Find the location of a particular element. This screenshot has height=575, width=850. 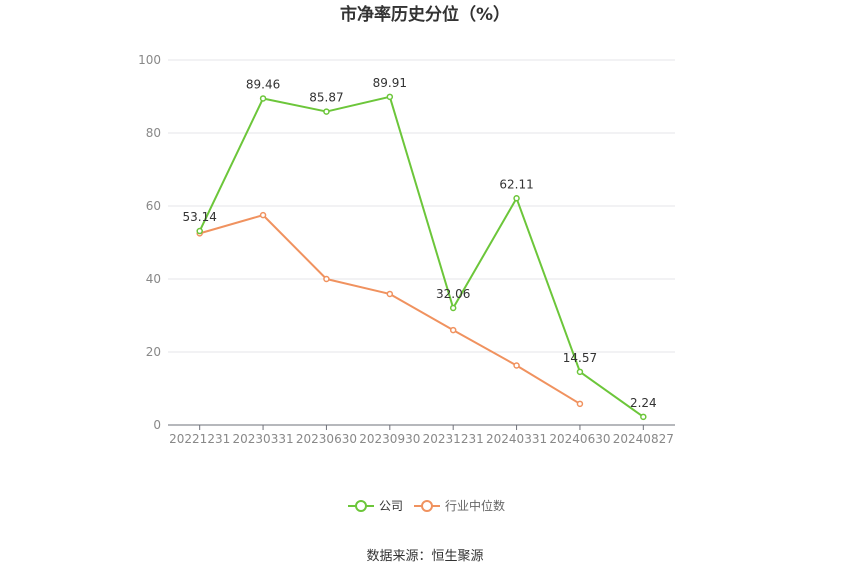

y-tick-label: 20 is located at coordinates (153, 352).